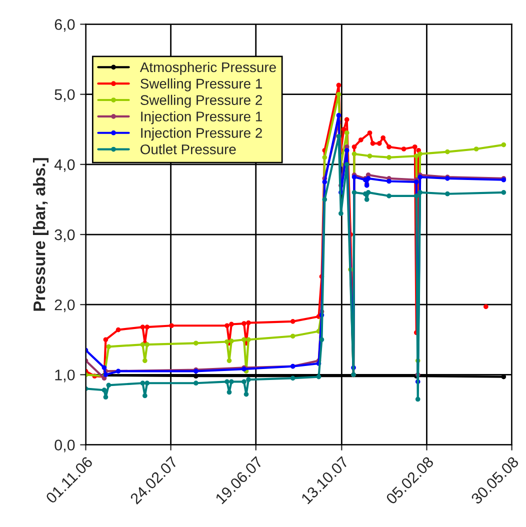 This screenshot has height=527, width=526. Describe the element at coordinates (201, 85) in the screenshot. I see `legend-label: Swelling Pressure 1` at that location.